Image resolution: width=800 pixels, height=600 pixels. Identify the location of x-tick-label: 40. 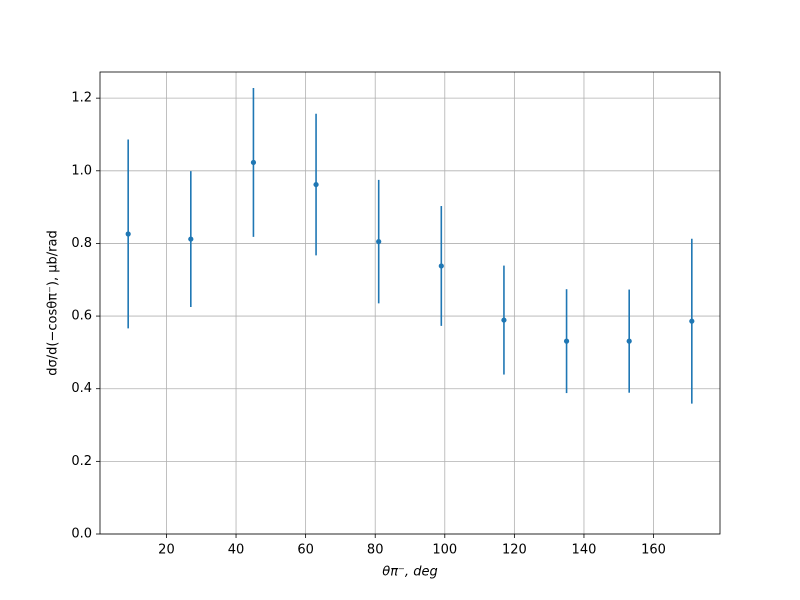
(236, 550).